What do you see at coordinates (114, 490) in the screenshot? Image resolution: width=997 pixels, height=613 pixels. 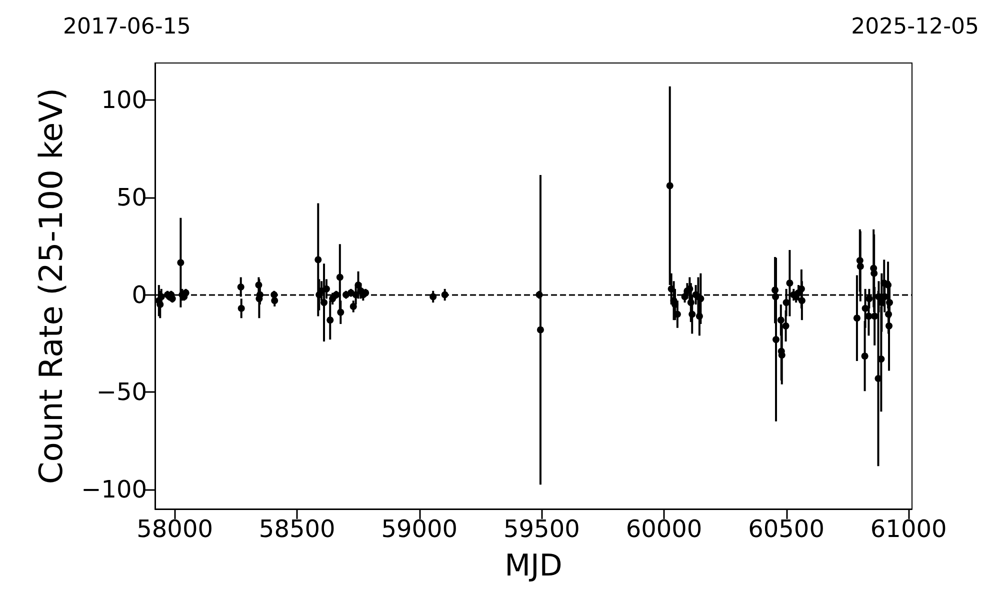 I see `y-tick-label: −100` at bounding box center [114, 490].